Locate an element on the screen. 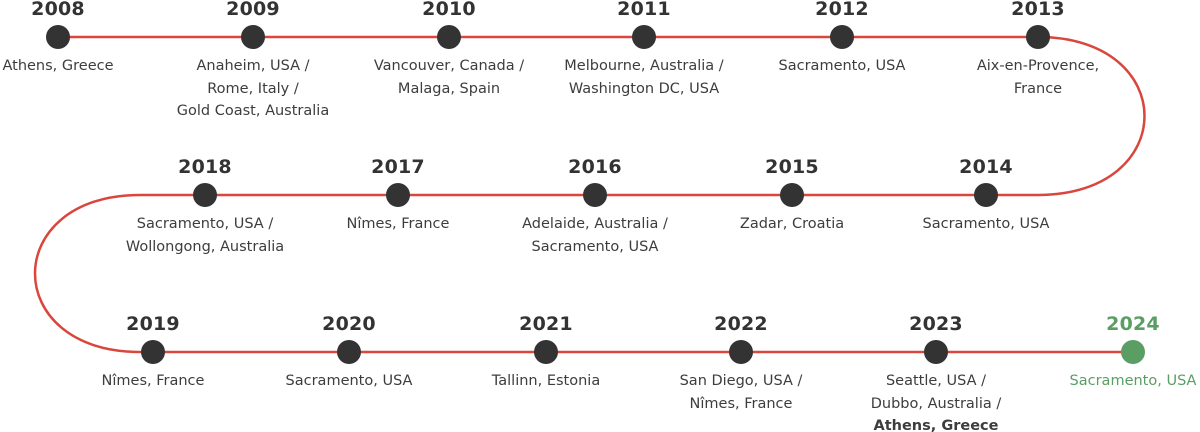 The height and width of the screenshot is (432, 1200). year-label: 2017 is located at coordinates (398, 167).